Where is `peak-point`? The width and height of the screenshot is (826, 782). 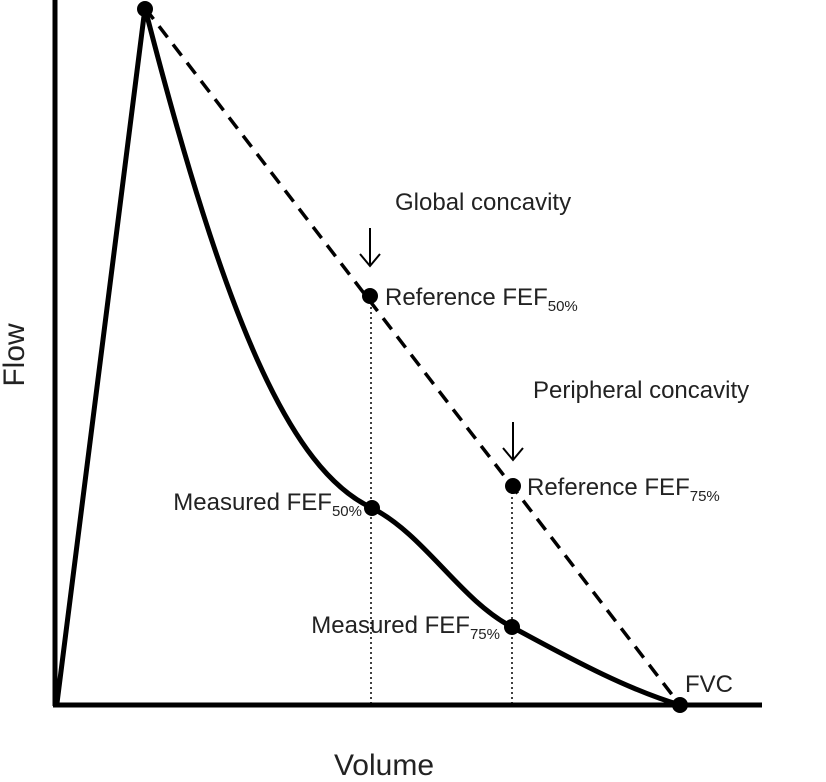 peak-point is located at coordinates (145, 9).